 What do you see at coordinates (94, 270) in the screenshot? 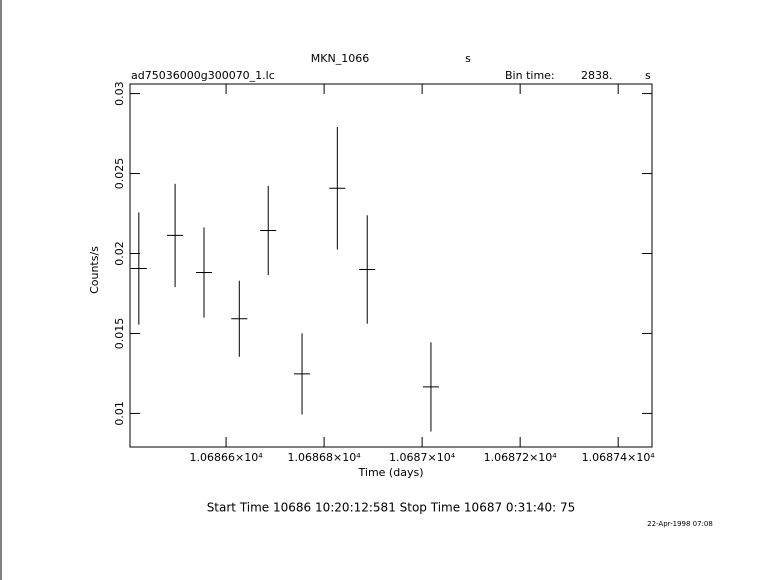
I see `y-axis-label: Counts/s` at bounding box center [94, 270].